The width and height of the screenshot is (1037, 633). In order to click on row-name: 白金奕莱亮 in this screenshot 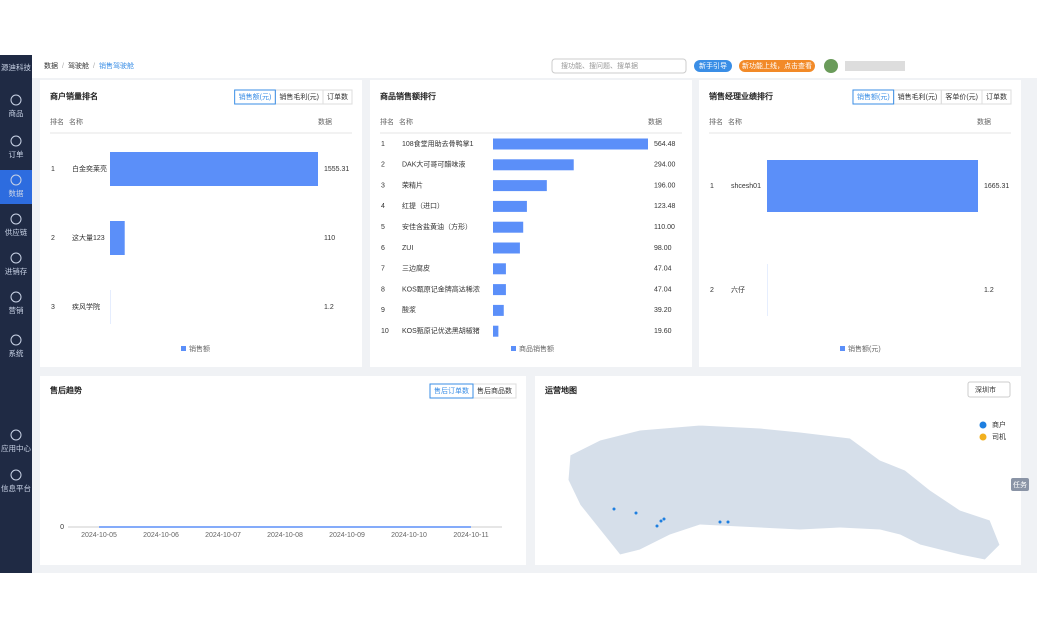, I will do `click(89, 168)`.